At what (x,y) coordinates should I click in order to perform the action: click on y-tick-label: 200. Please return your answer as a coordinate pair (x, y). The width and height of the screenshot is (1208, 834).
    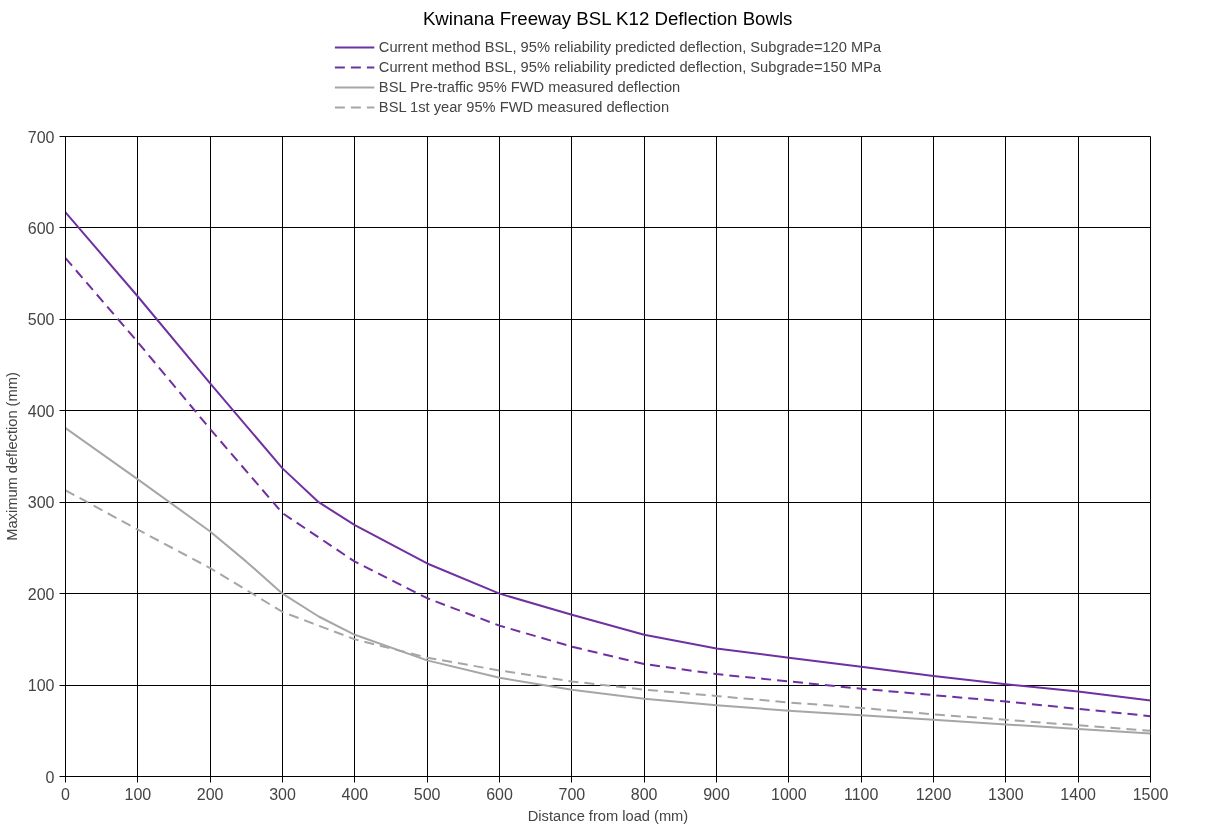
    Looking at the image, I should click on (41, 594).